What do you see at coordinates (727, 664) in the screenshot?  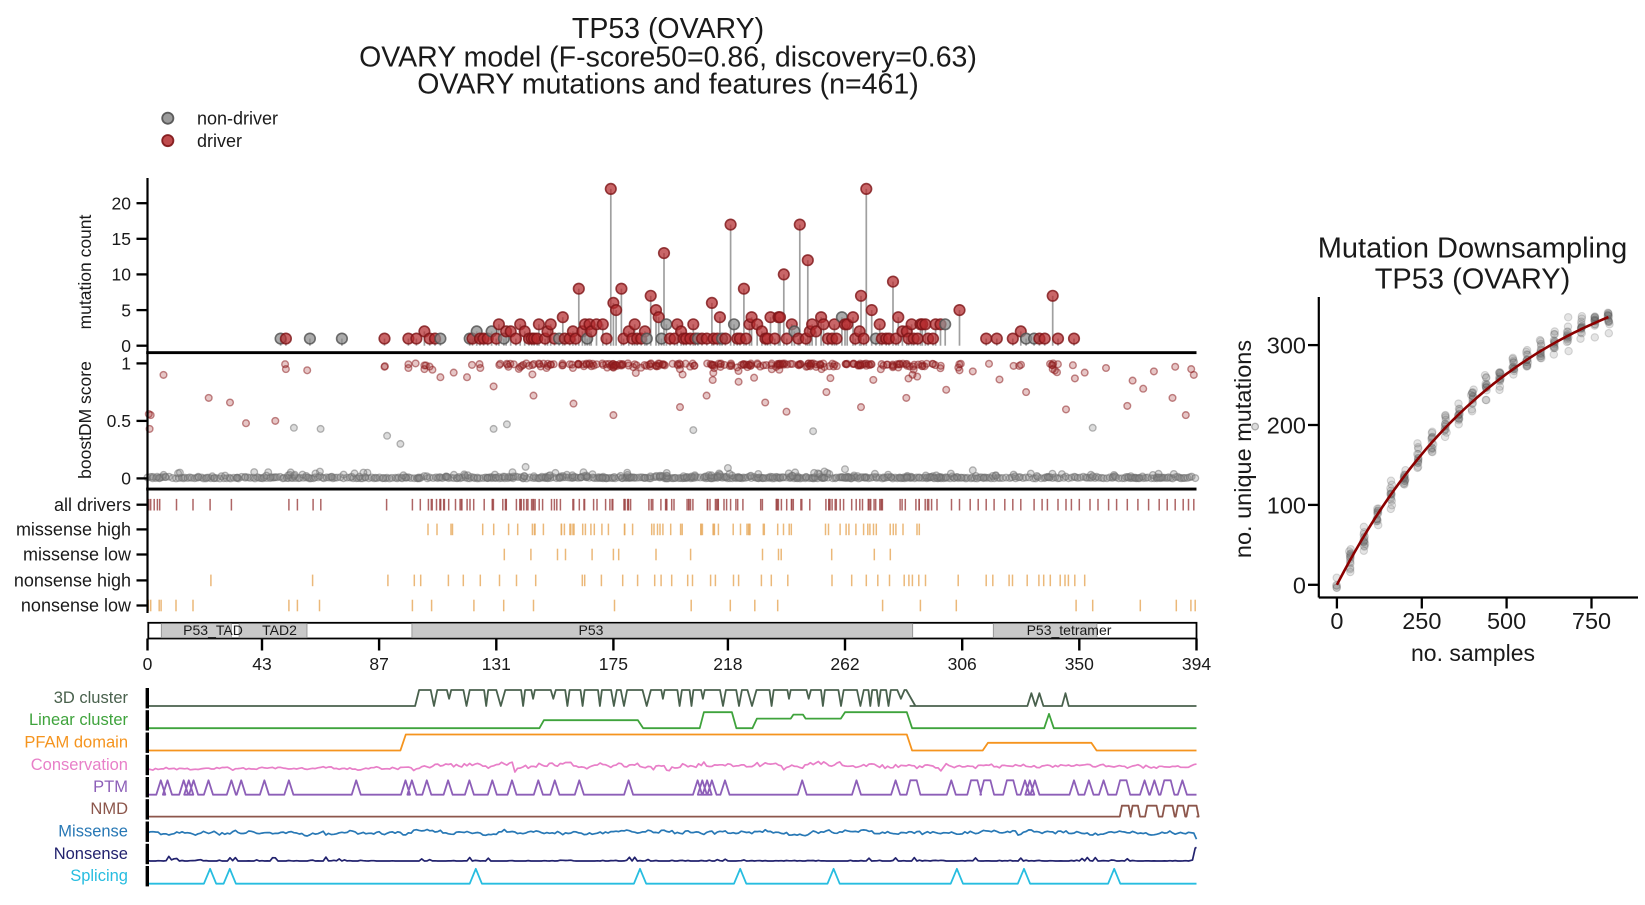 I see `svg-text: 218` at bounding box center [727, 664].